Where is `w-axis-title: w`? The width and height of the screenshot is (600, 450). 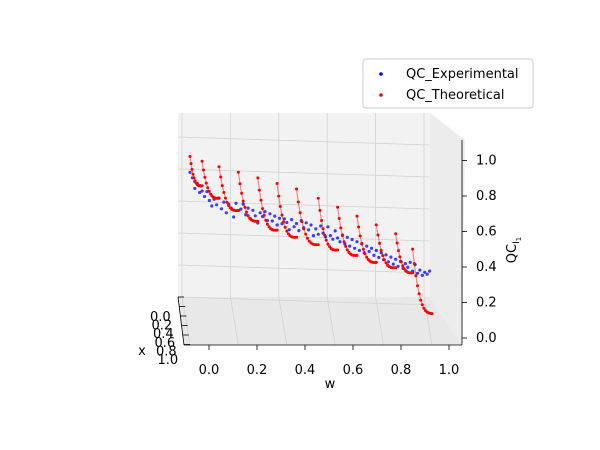 w-axis-title: w is located at coordinates (330, 384).